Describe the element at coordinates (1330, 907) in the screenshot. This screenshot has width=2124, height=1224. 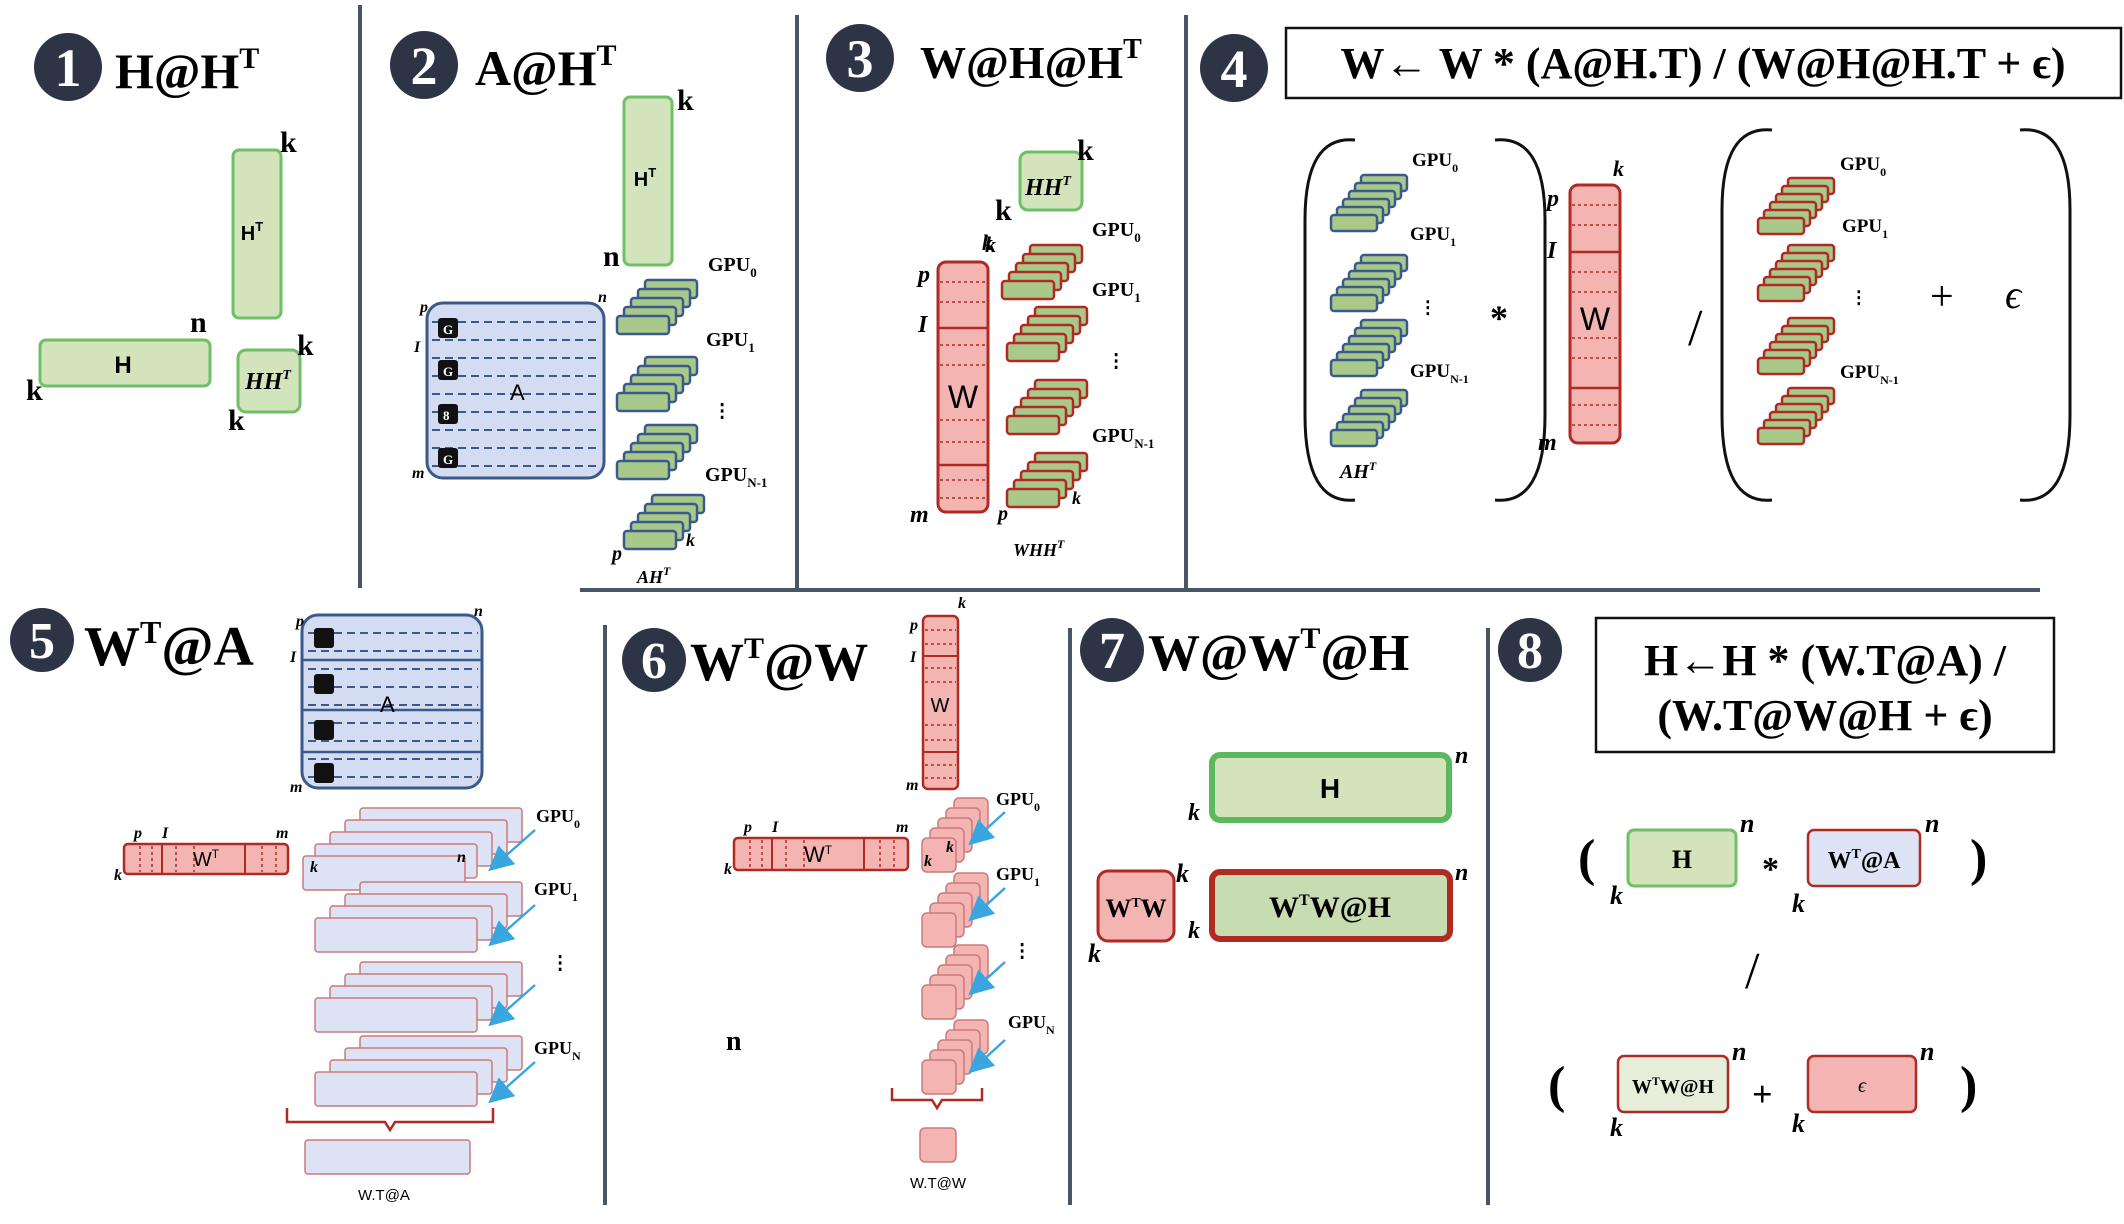
I see `svg-text: WTW@H` at that location.